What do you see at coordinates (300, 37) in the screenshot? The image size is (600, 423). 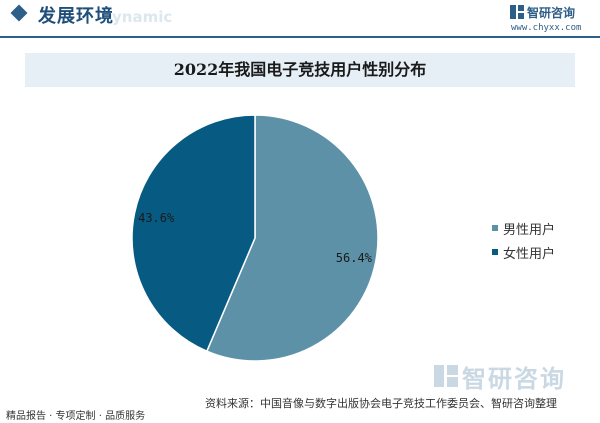 I see `header-divider` at bounding box center [300, 37].